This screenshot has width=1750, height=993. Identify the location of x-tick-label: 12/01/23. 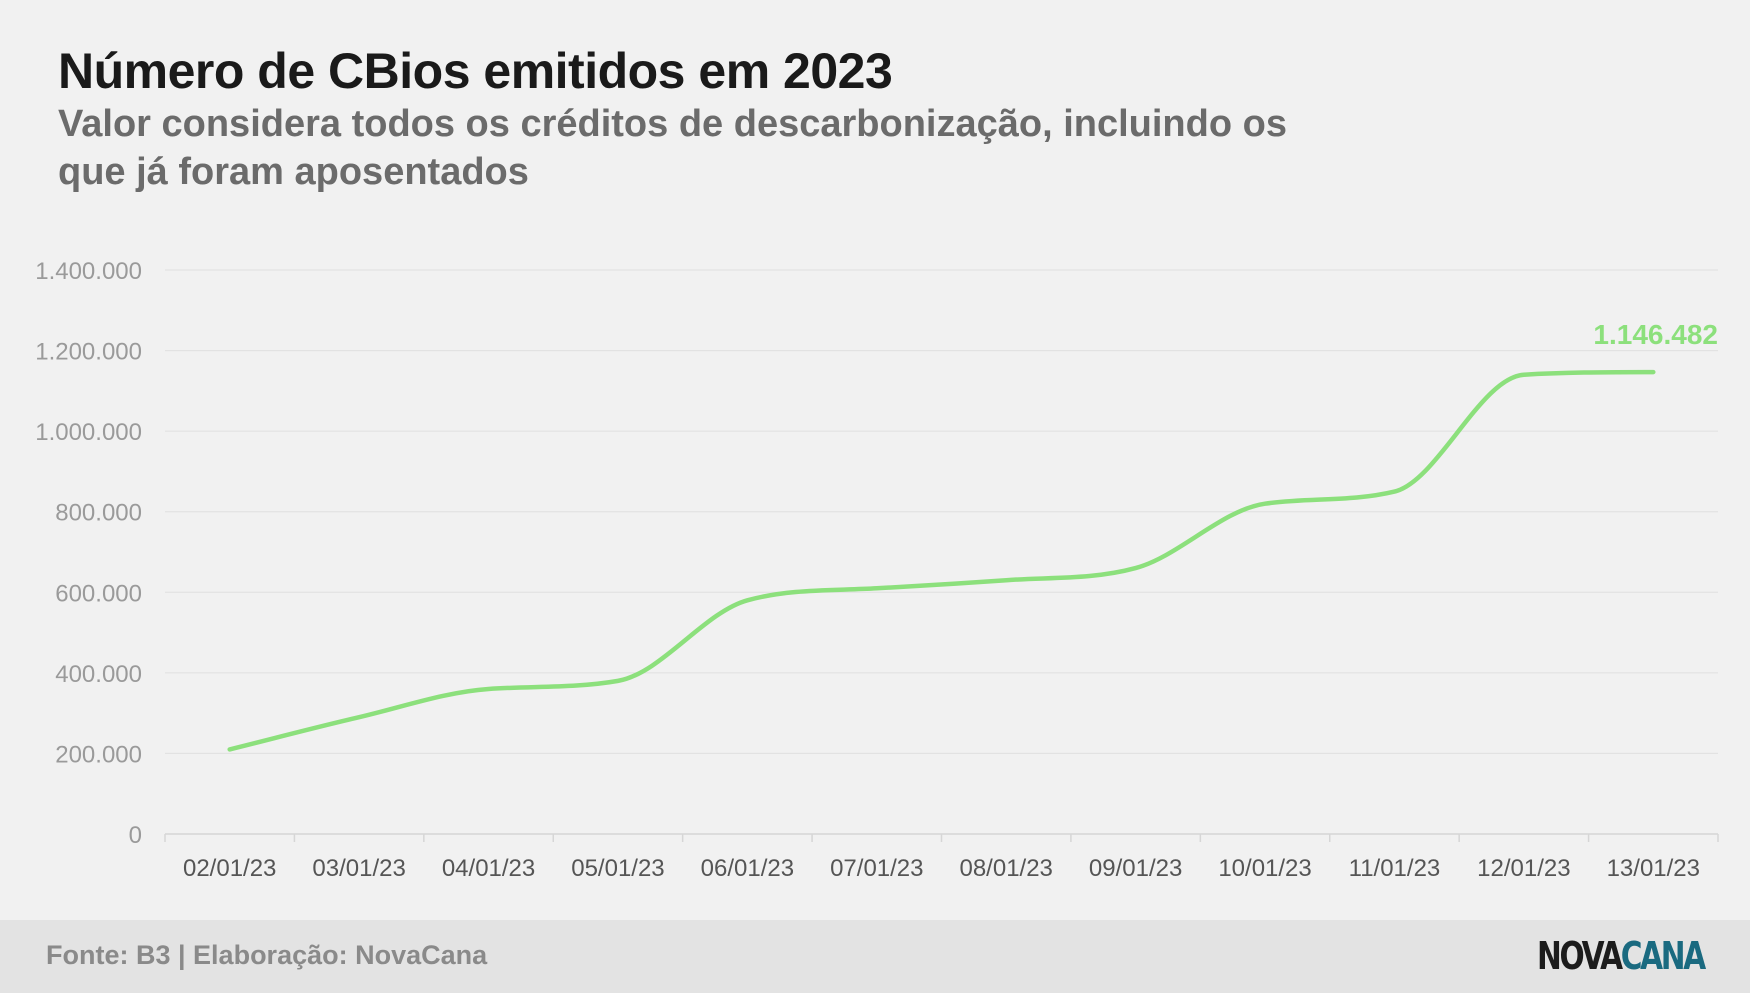
(1523, 868).